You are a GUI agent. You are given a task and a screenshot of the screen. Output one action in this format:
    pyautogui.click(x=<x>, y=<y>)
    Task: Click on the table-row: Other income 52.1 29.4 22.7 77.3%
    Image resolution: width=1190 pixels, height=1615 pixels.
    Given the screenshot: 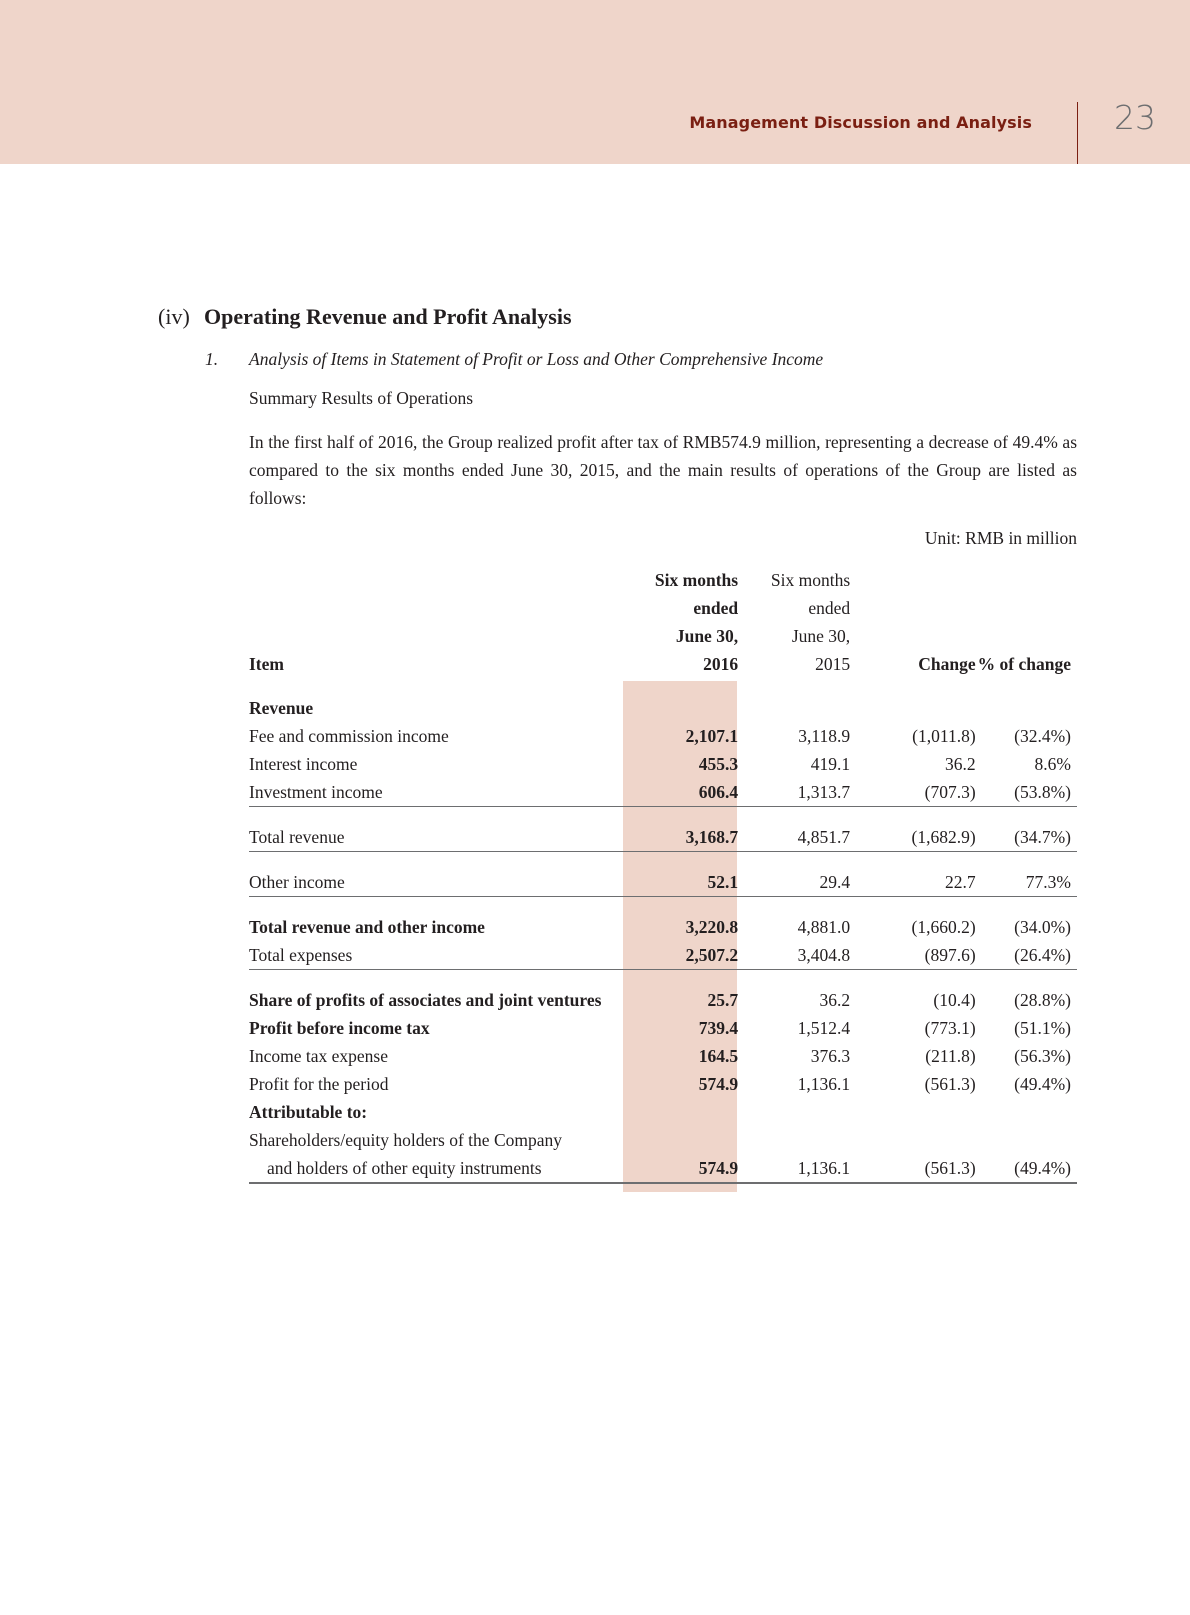 What is the action you would take?
    pyautogui.click(x=663, y=882)
    